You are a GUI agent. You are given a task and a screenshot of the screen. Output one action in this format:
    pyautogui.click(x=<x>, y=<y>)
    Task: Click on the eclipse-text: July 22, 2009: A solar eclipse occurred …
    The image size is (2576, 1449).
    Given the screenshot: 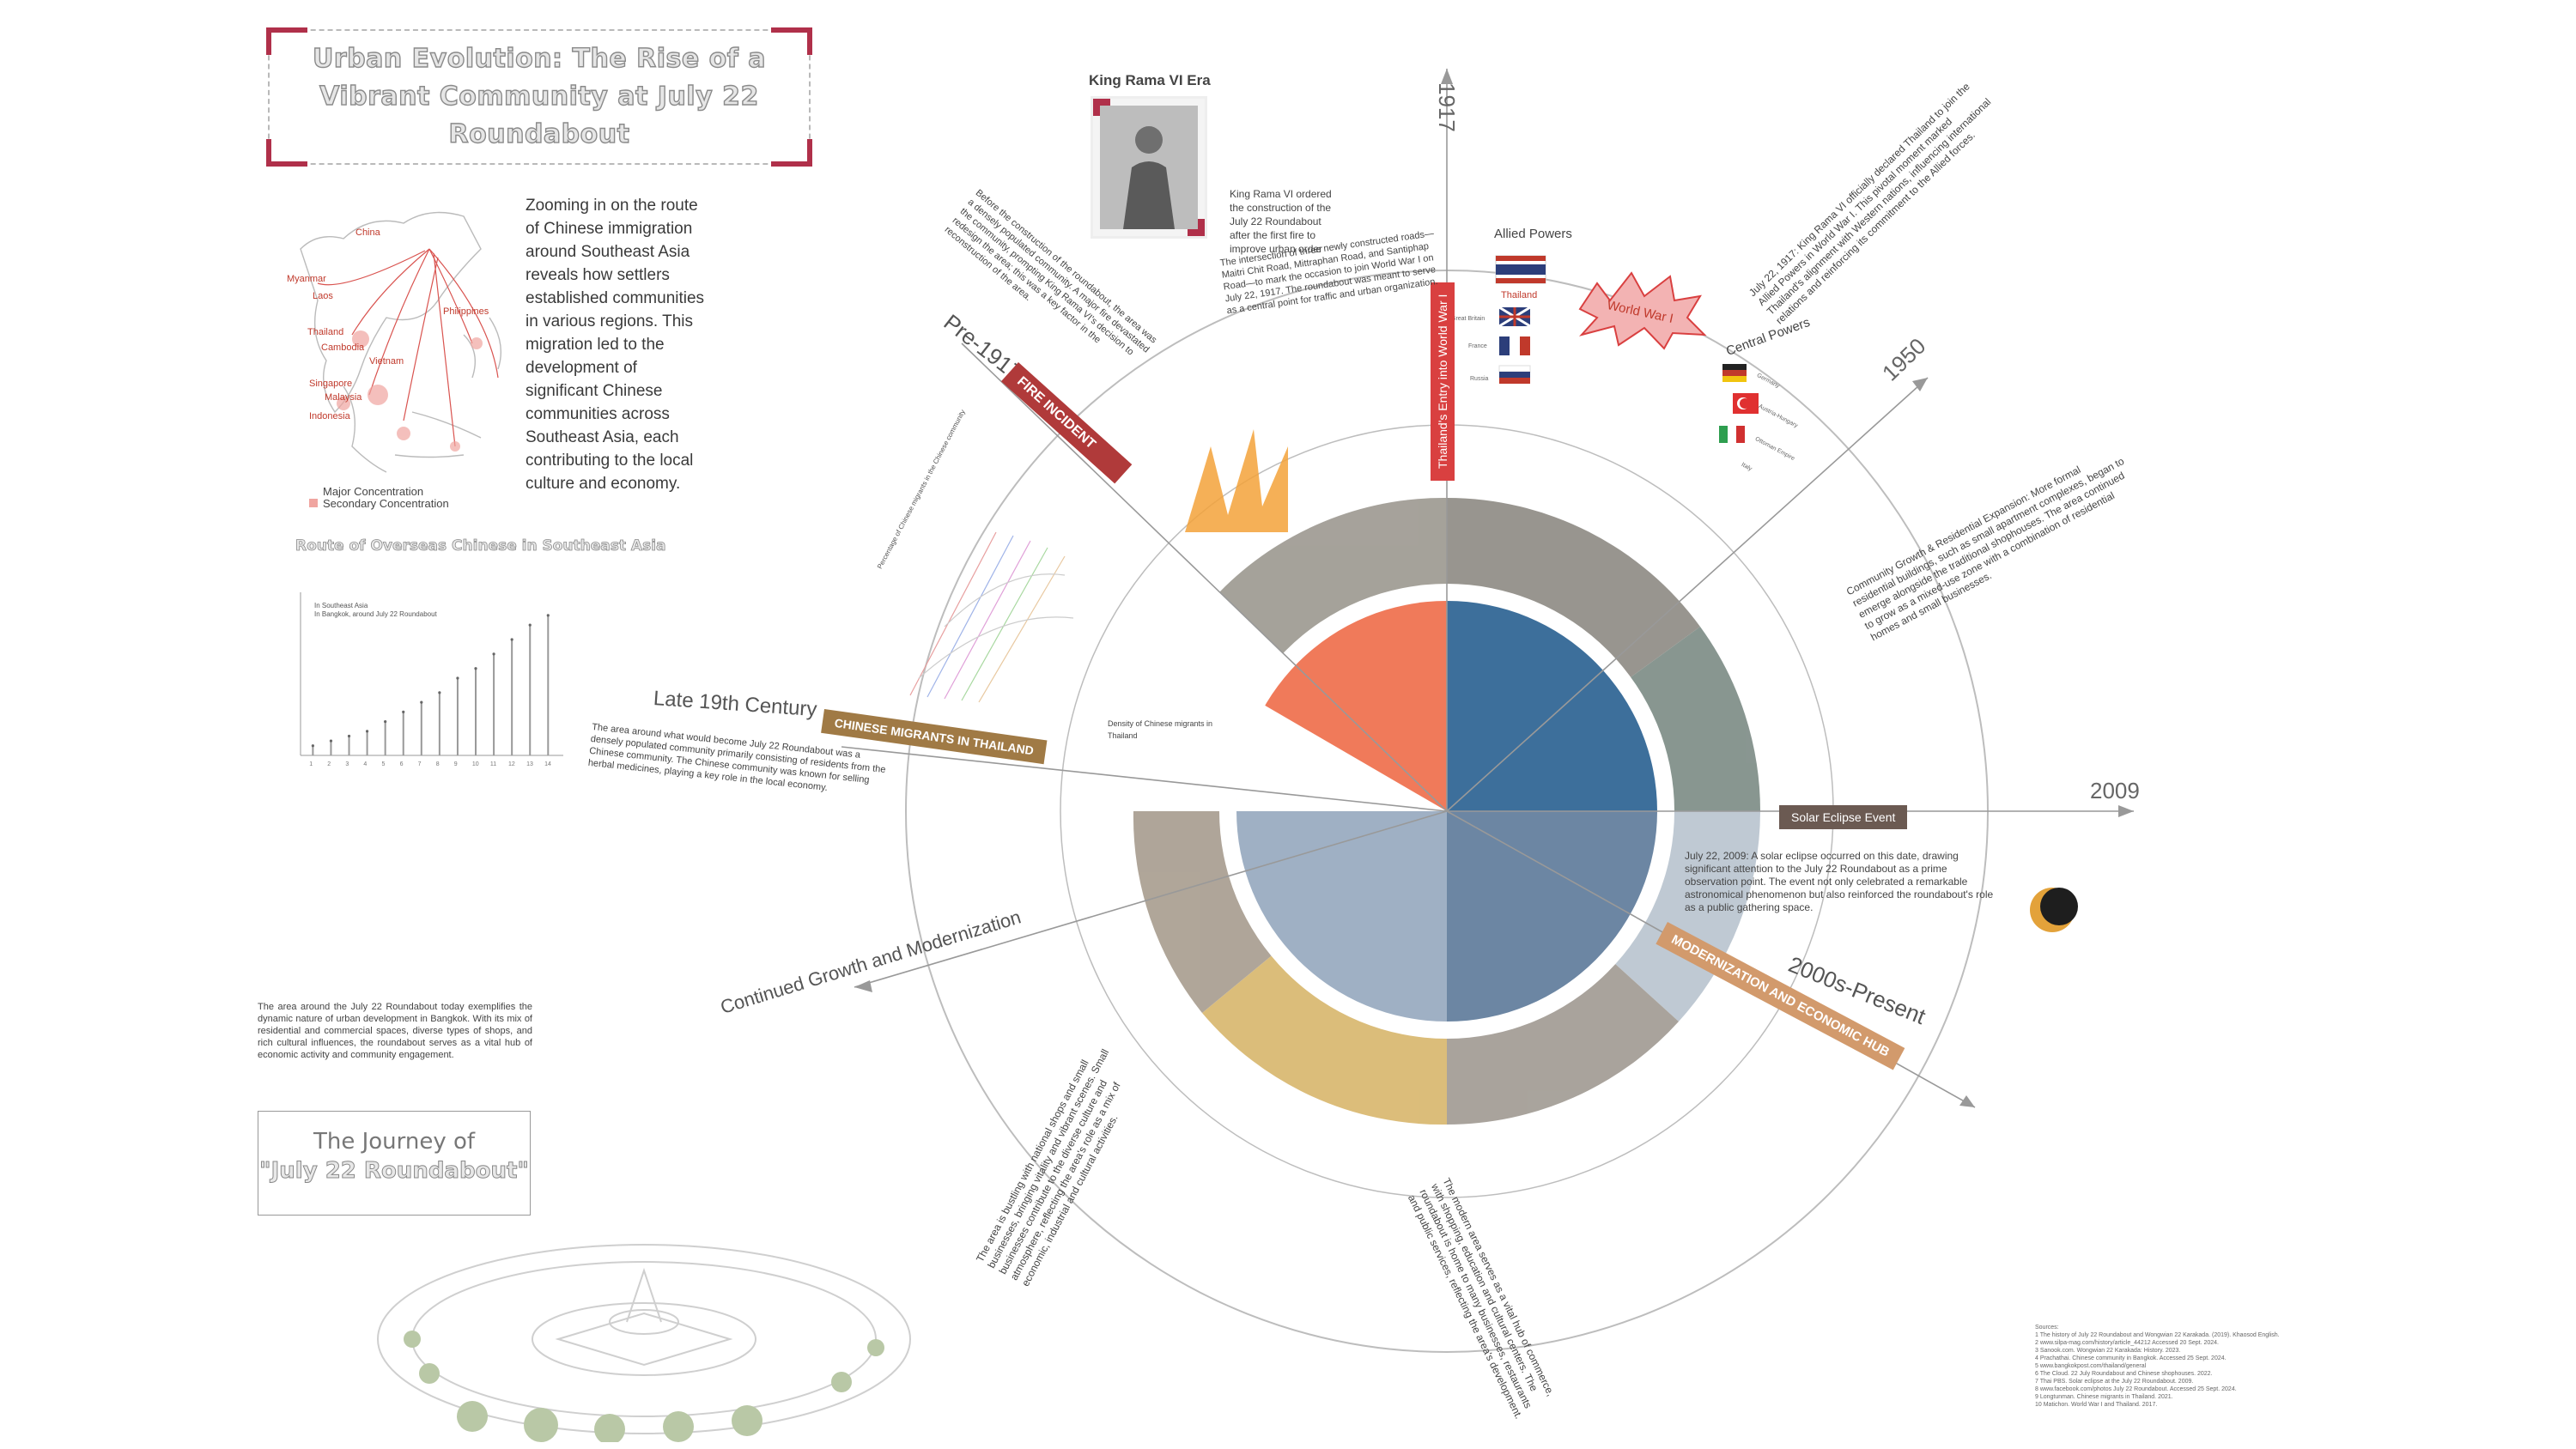 What is the action you would take?
    pyautogui.click(x=1843, y=882)
    